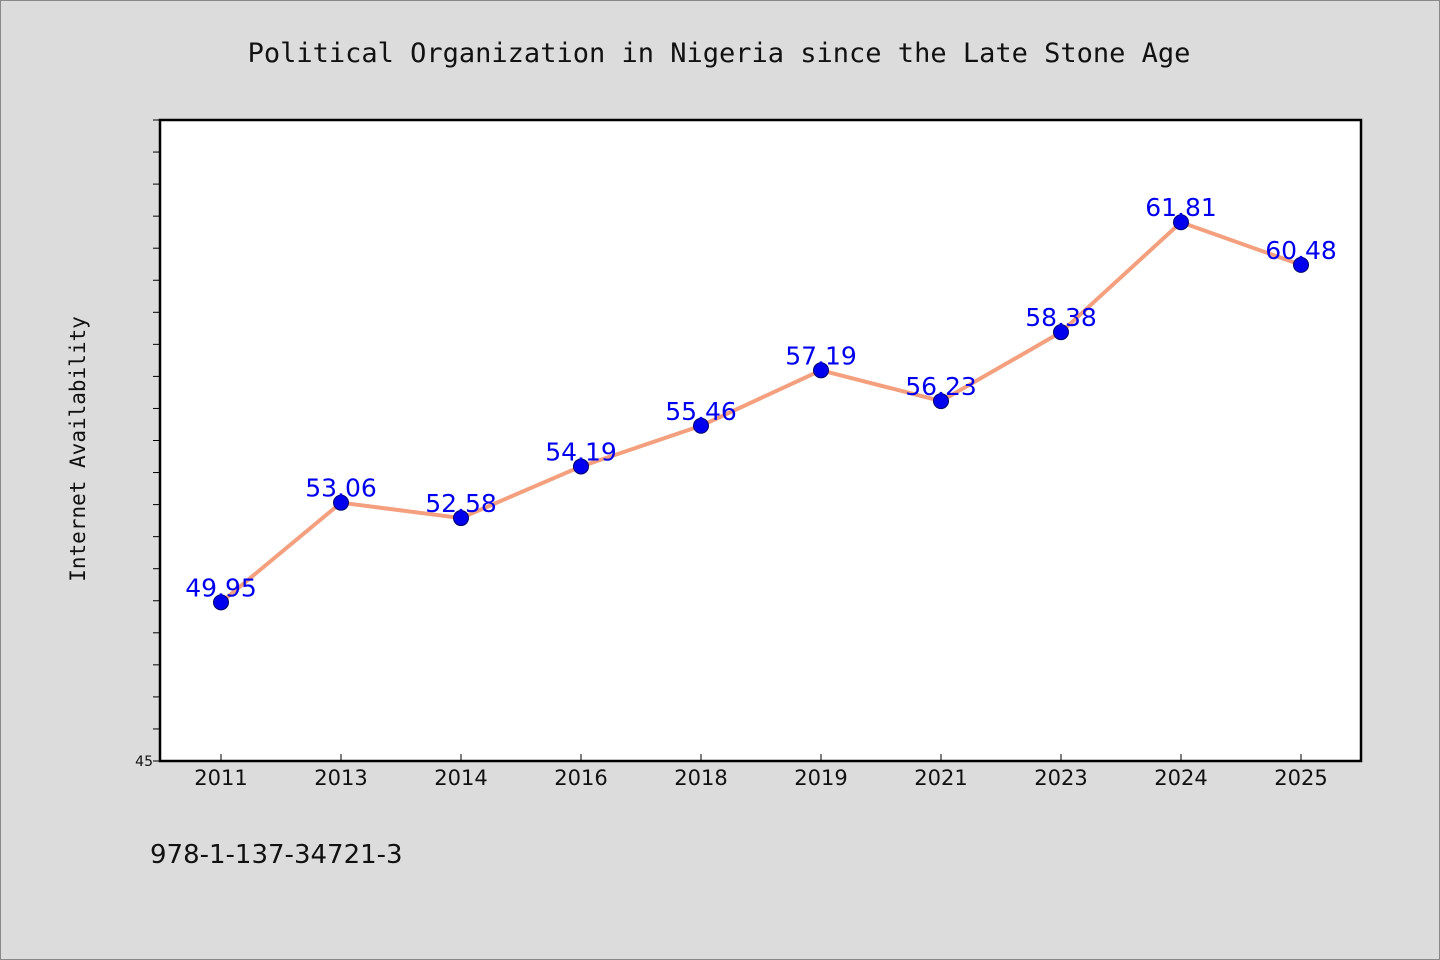  I want to click on data-label: 52.58, so click(461, 503).